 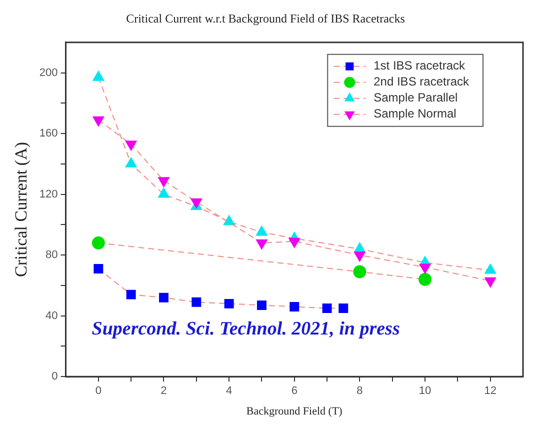 I want to click on y-axis-title: Critical Current (A), so click(x=21, y=210).